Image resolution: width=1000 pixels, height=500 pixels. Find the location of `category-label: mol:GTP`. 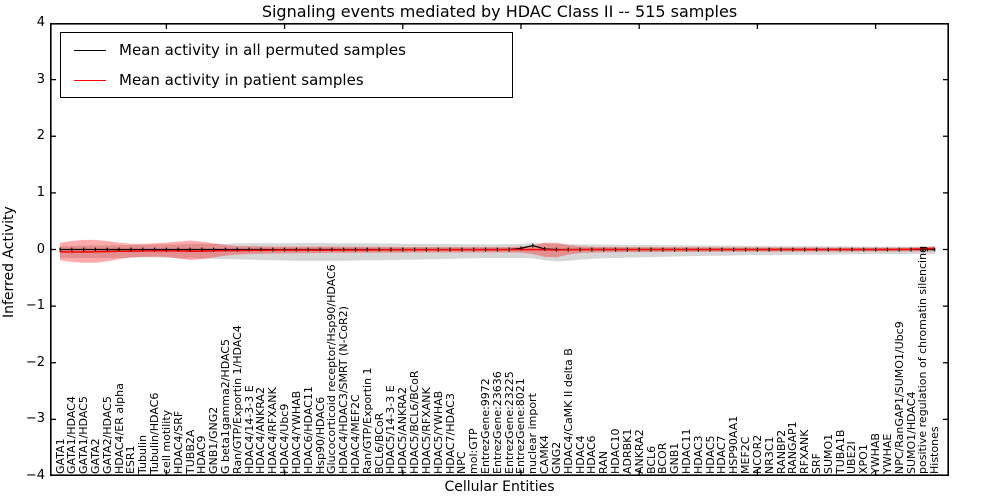

category-label: mol:GTP is located at coordinates (474, 451).